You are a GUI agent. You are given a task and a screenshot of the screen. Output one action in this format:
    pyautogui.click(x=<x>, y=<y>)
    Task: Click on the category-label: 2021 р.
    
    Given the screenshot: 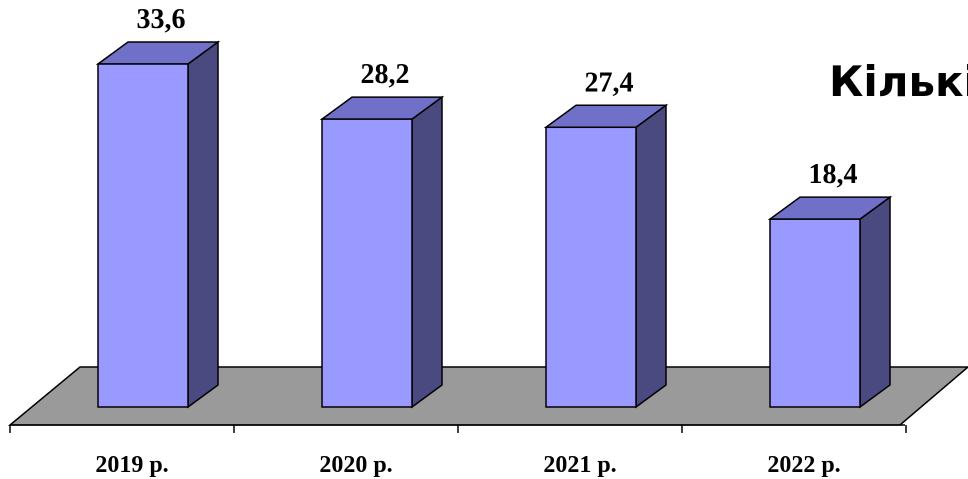 What is the action you would take?
    pyautogui.click(x=579, y=465)
    